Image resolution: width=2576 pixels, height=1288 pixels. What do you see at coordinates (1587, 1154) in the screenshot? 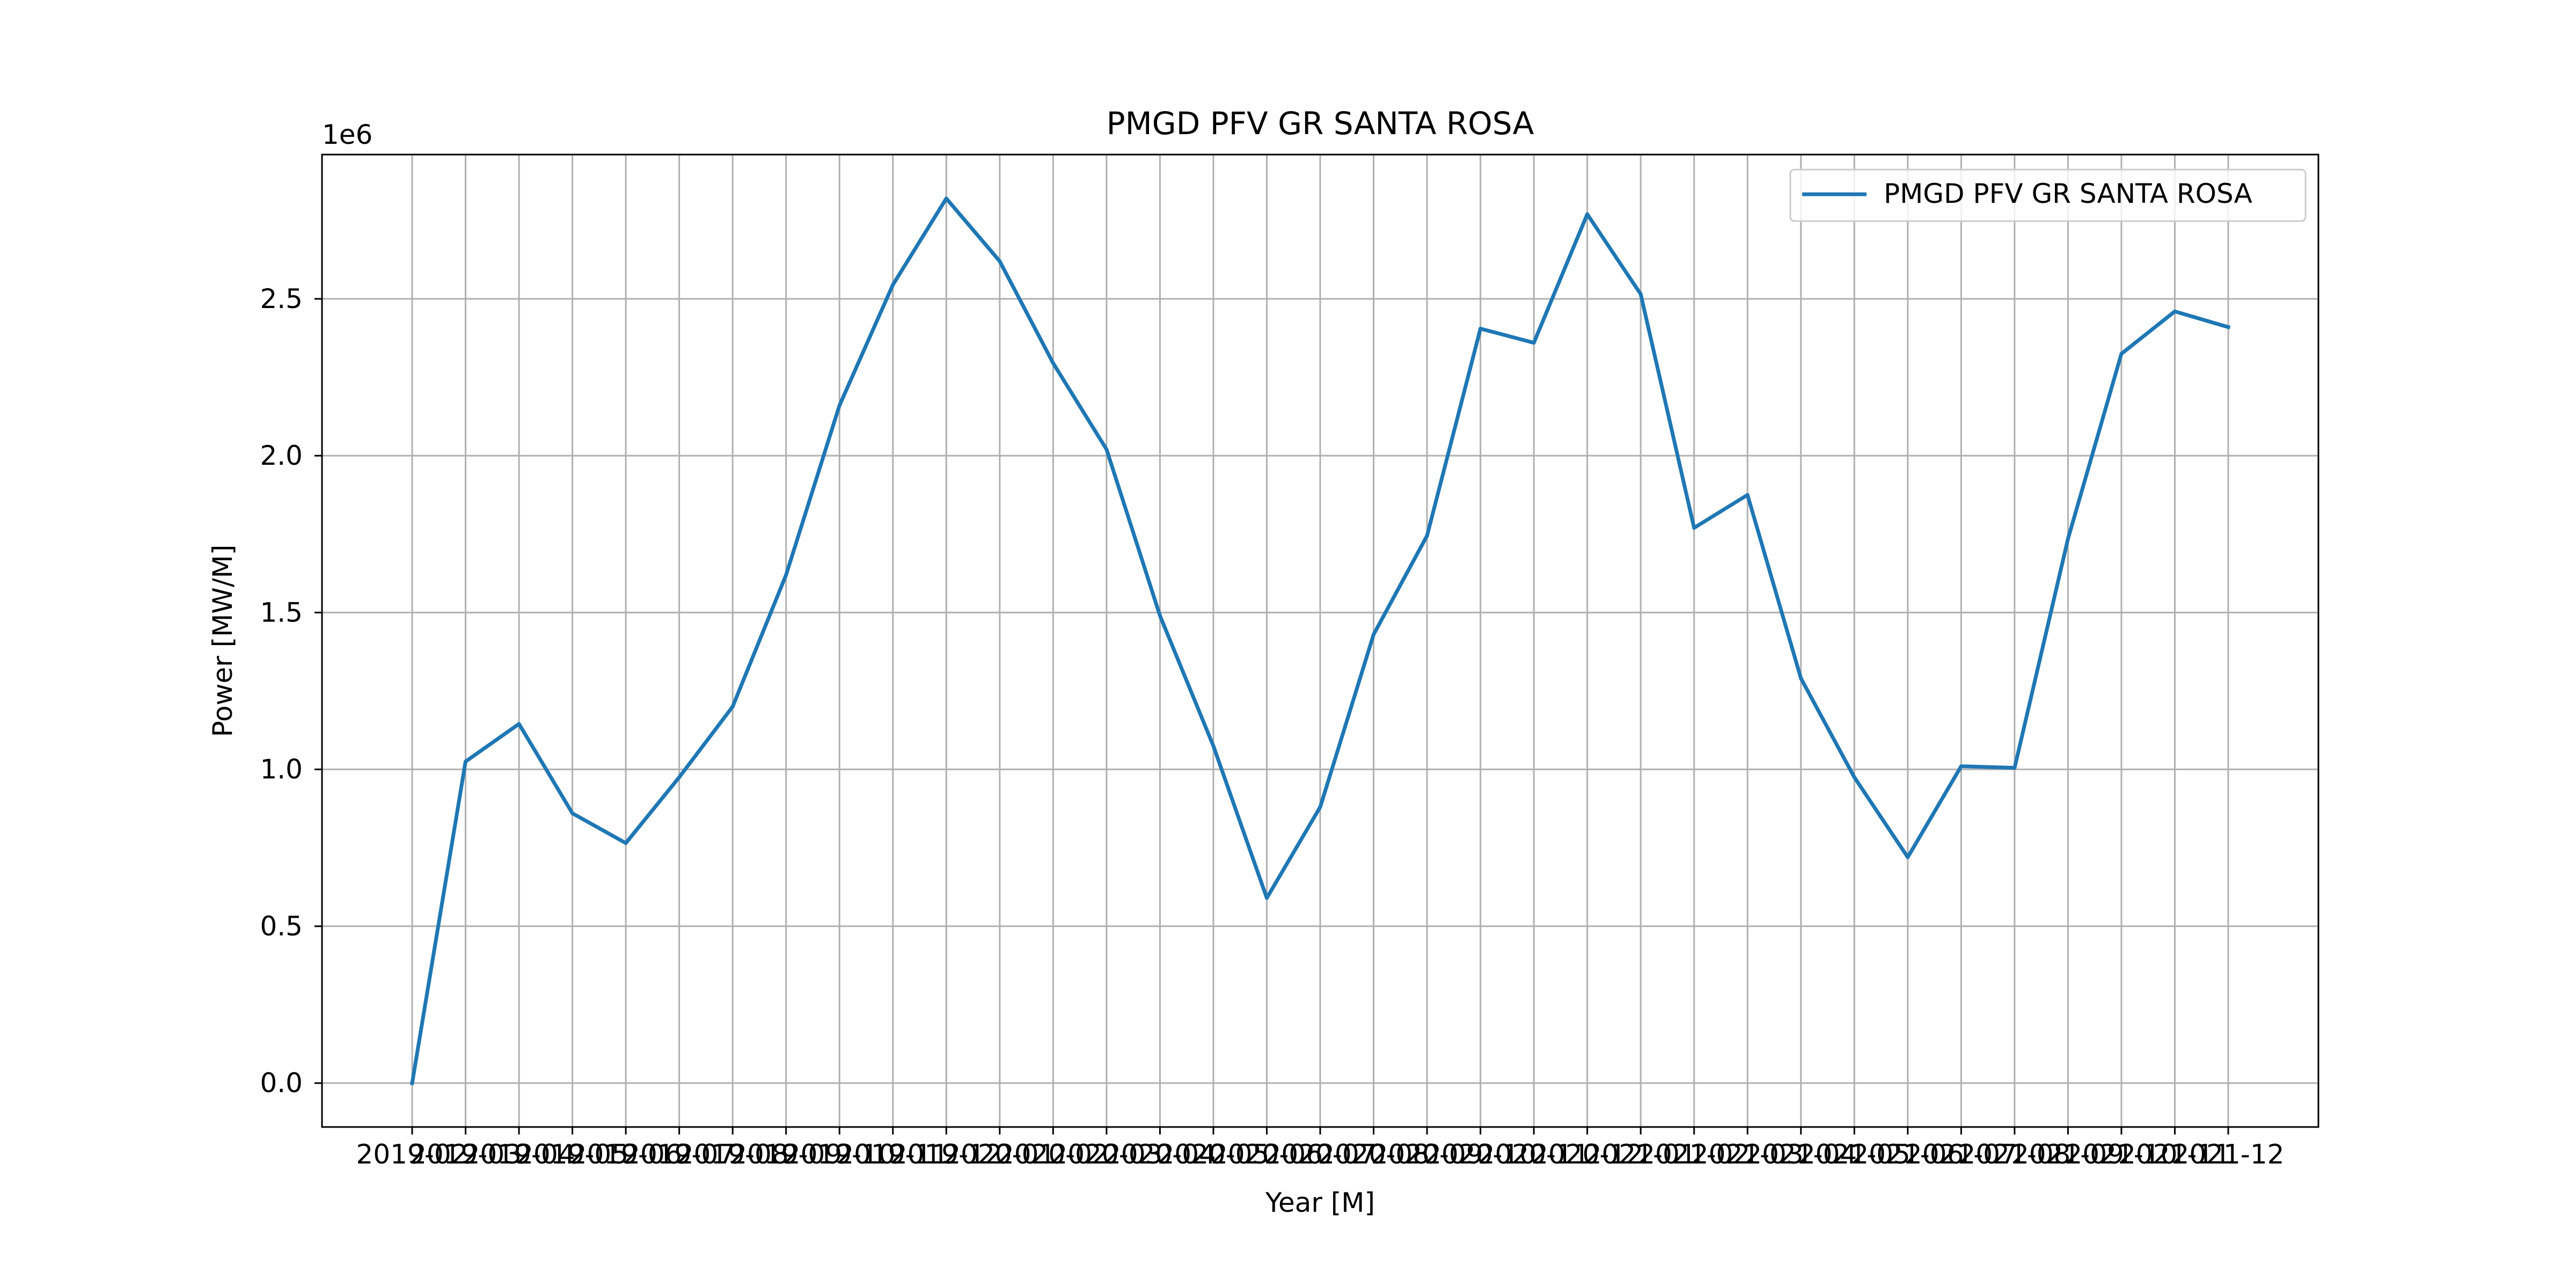
I see `x-tick-label: 2020-12` at bounding box center [1587, 1154].